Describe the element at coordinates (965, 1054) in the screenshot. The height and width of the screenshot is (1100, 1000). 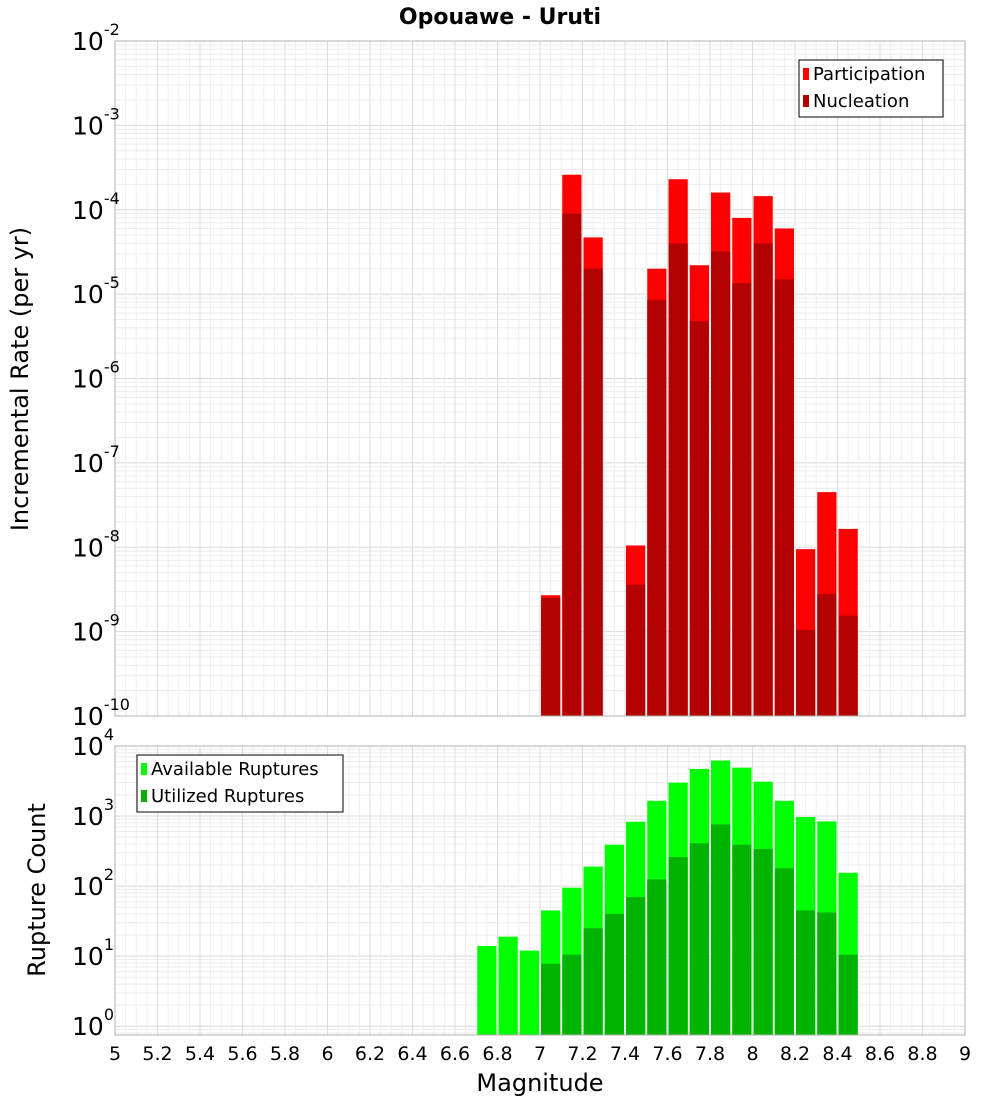
I see `x-tick-label: 9` at that location.